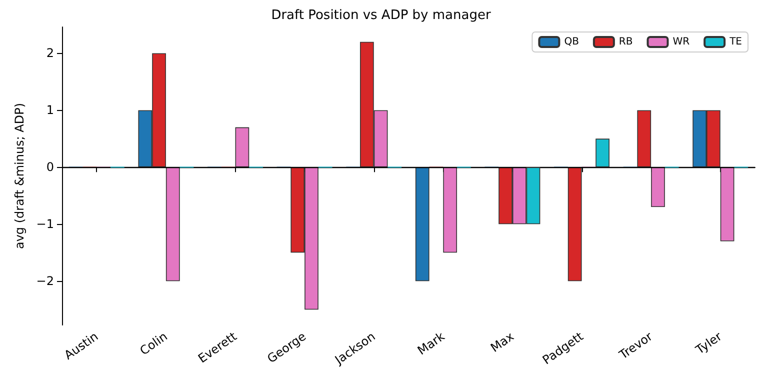 The height and width of the screenshot is (383, 762). What do you see at coordinates (45, 281) in the screenshot?
I see `y-tick-label: −2` at bounding box center [45, 281].